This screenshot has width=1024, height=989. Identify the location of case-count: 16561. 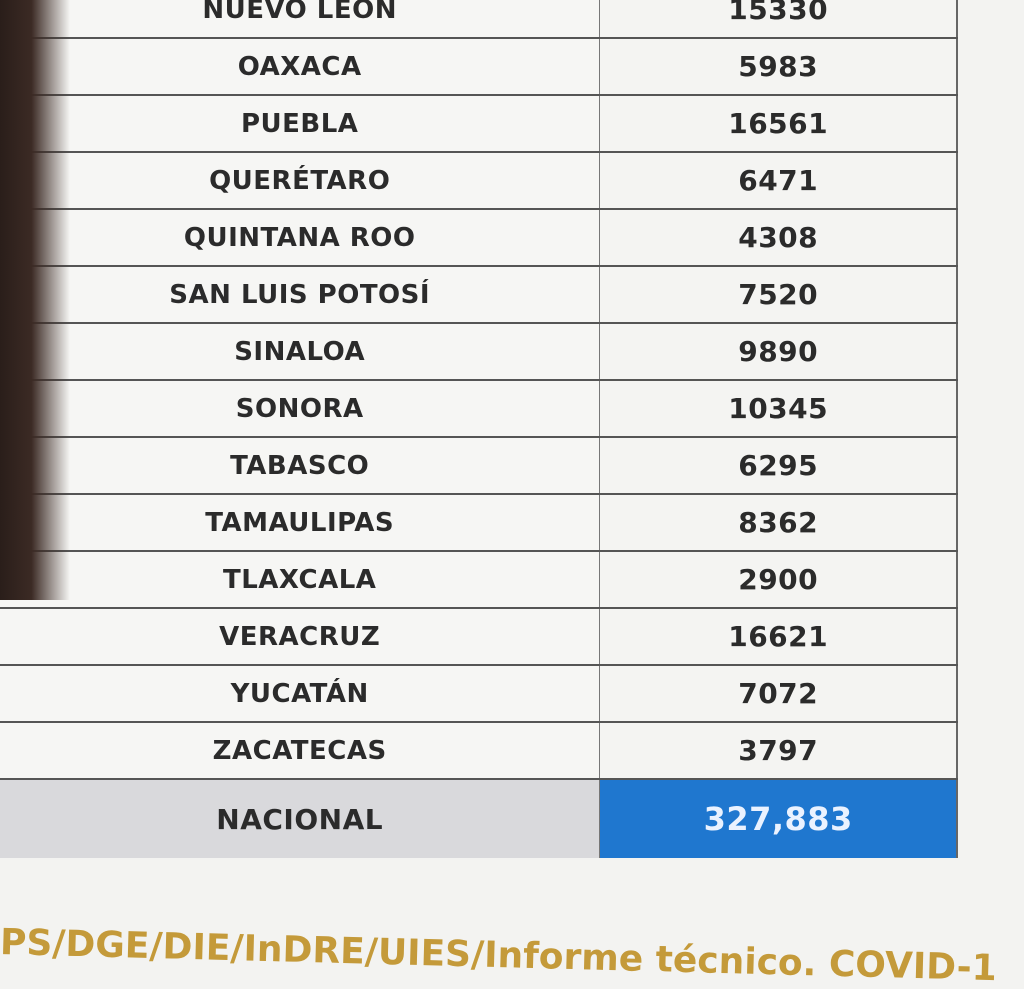
(779, 123).